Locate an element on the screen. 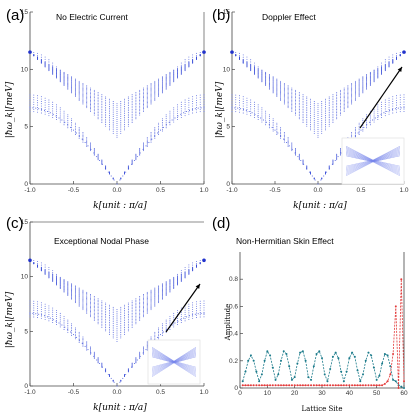 The image size is (415, 417). x-tick-label: 1.0 is located at coordinates (203, 392).